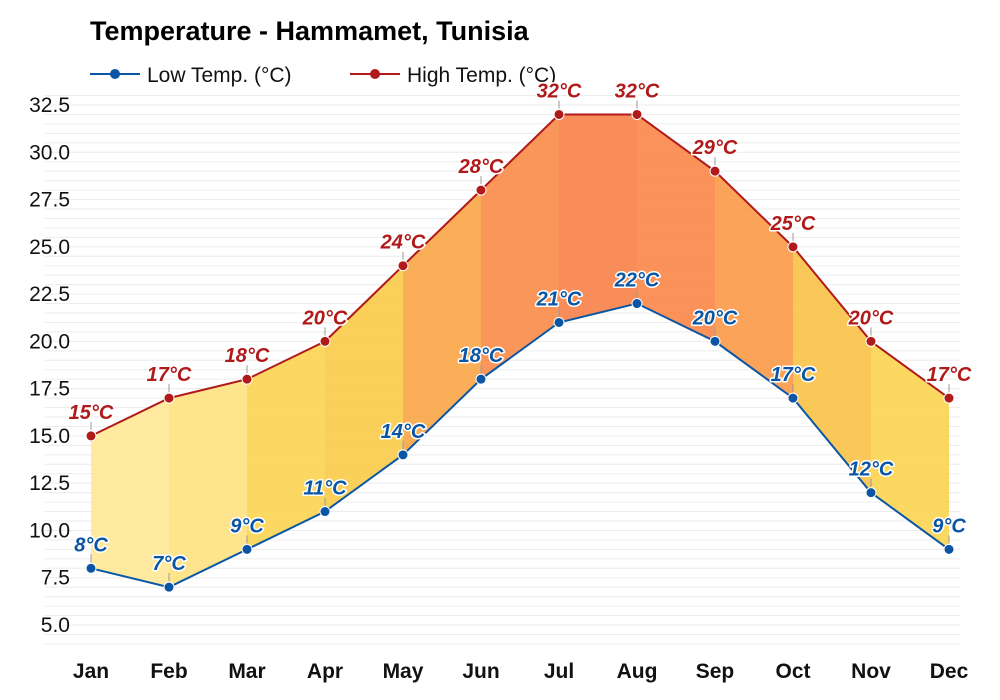 The image size is (1000, 700). What do you see at coordinates (91, 545) in the screenshot?
I see `low-temp-label: 8°C` at bounding box center [91, 545].